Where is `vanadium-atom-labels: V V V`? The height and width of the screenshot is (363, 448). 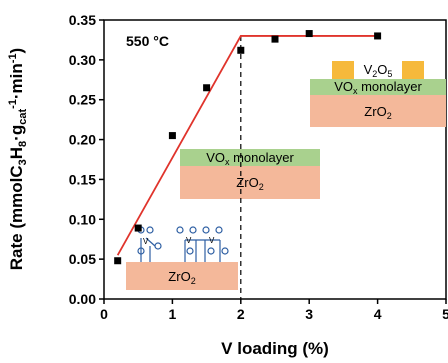
vanadium-atom-labels: V V V is located at coordinates (179, 241).